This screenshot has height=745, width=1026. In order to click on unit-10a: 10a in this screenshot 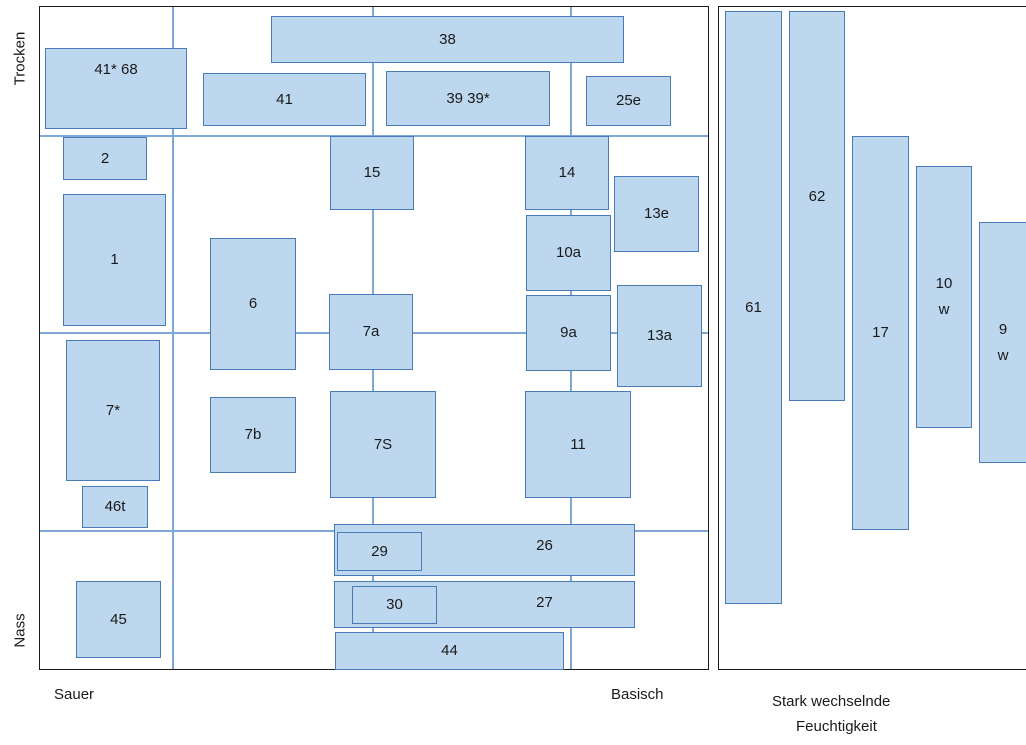, I will do `click(568, 253)`.